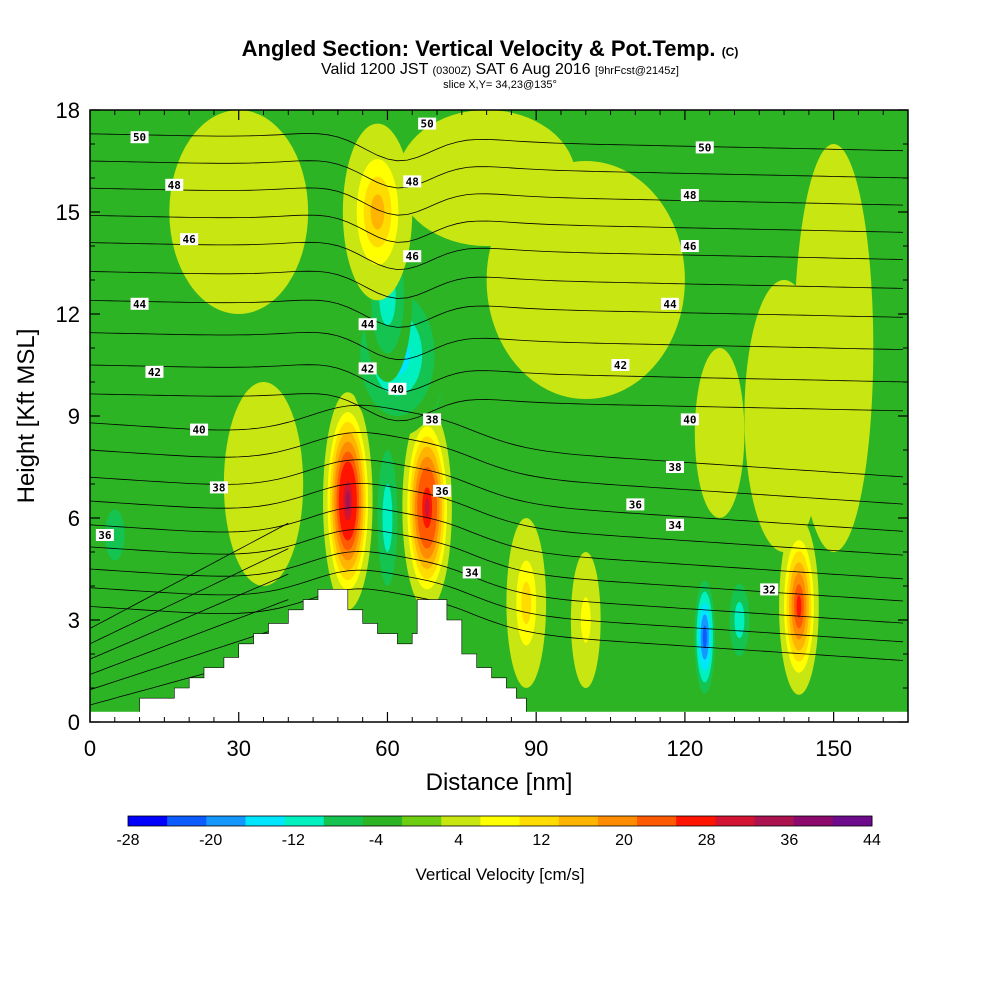 The height and width of the screenshot is (1000, 1000). What do you see at coordinates (376, 840) in the screenshot?
I see `colorbar-tick-label: -4` at bounding box center [376, 840].